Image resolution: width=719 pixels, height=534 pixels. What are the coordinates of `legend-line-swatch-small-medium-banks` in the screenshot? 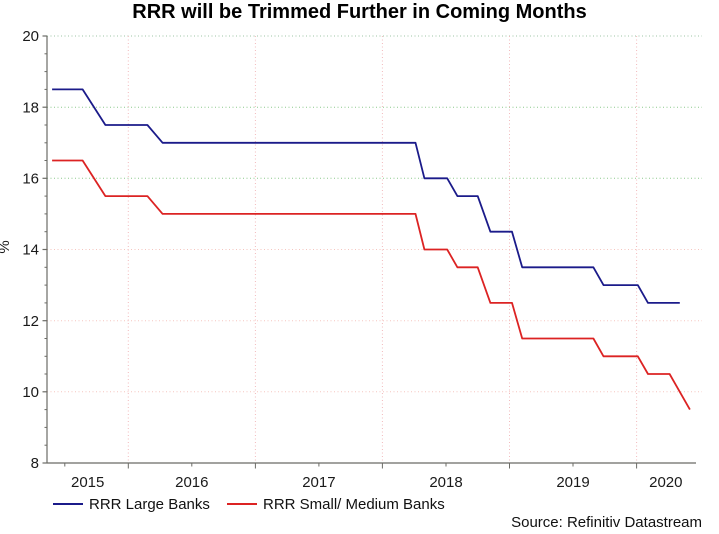 It's located at (242, 504).